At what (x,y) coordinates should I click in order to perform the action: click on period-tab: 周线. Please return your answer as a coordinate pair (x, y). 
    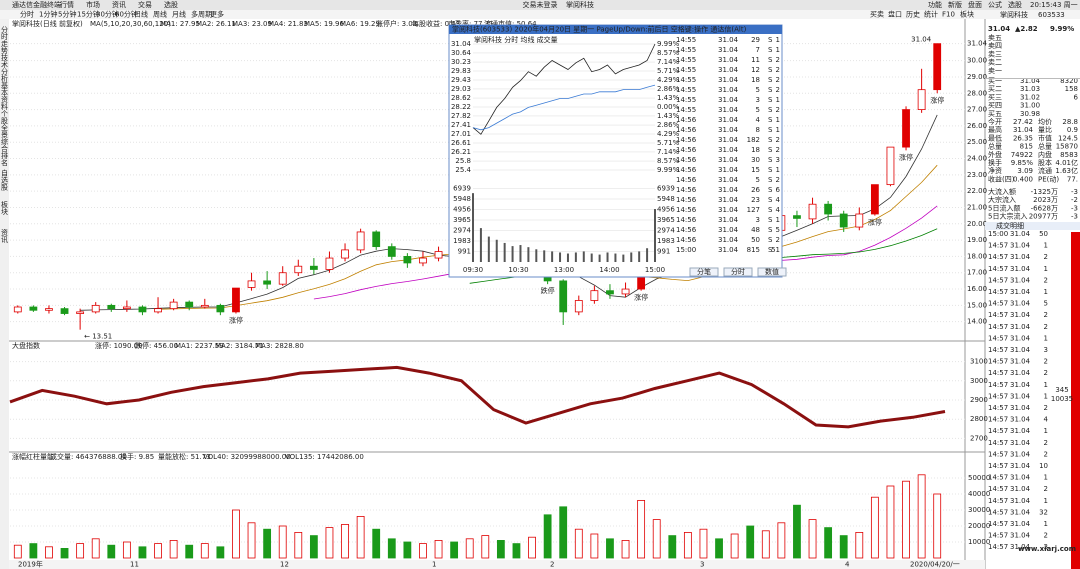
    Looking at the image, I should click on (160, 14).